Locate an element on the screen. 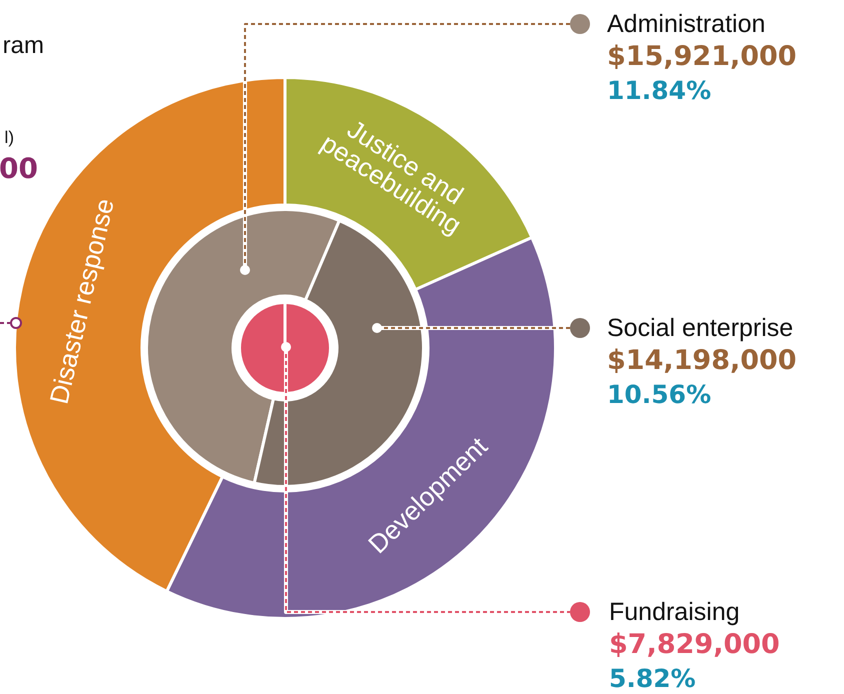 The width and height of the screenshot is (844, 694). text: 5.82% is located at coordinates (653, 678).